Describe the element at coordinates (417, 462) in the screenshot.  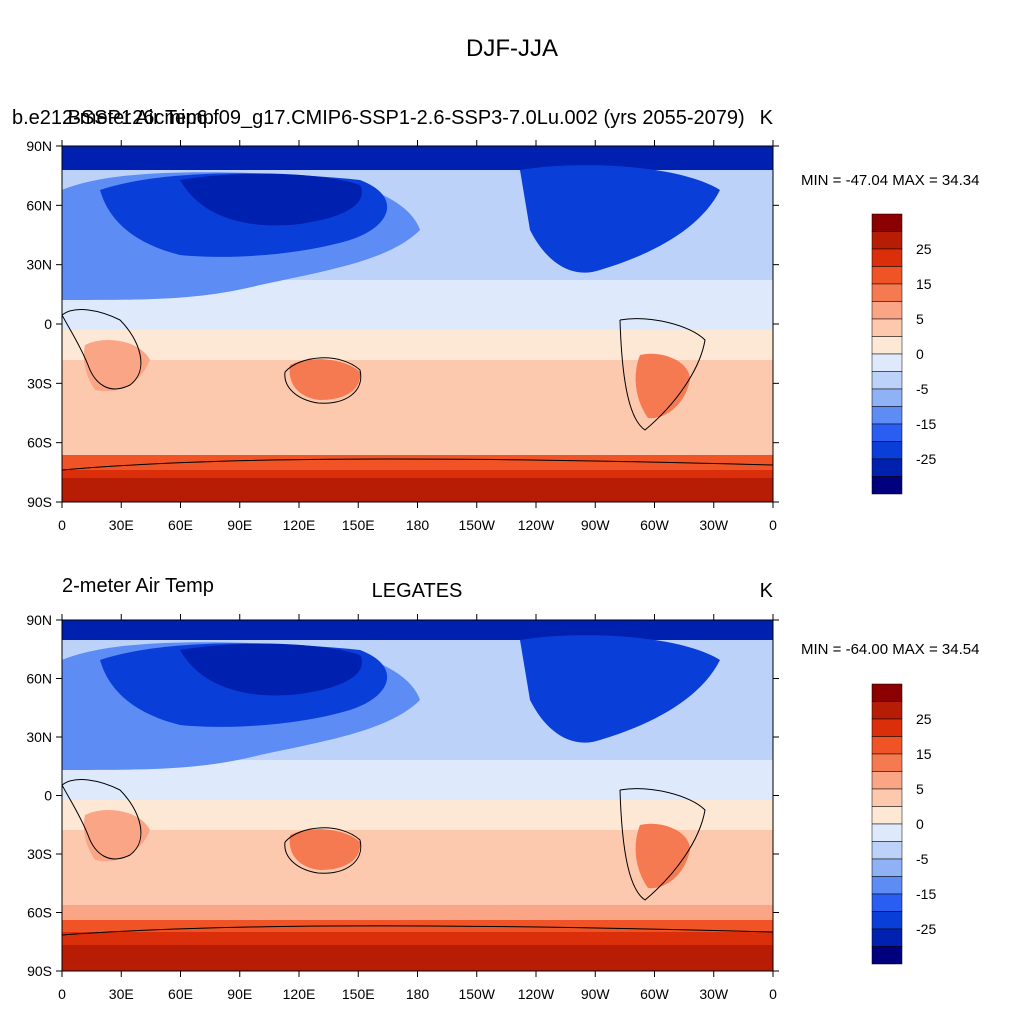
I see `band-south-hot` at that location.